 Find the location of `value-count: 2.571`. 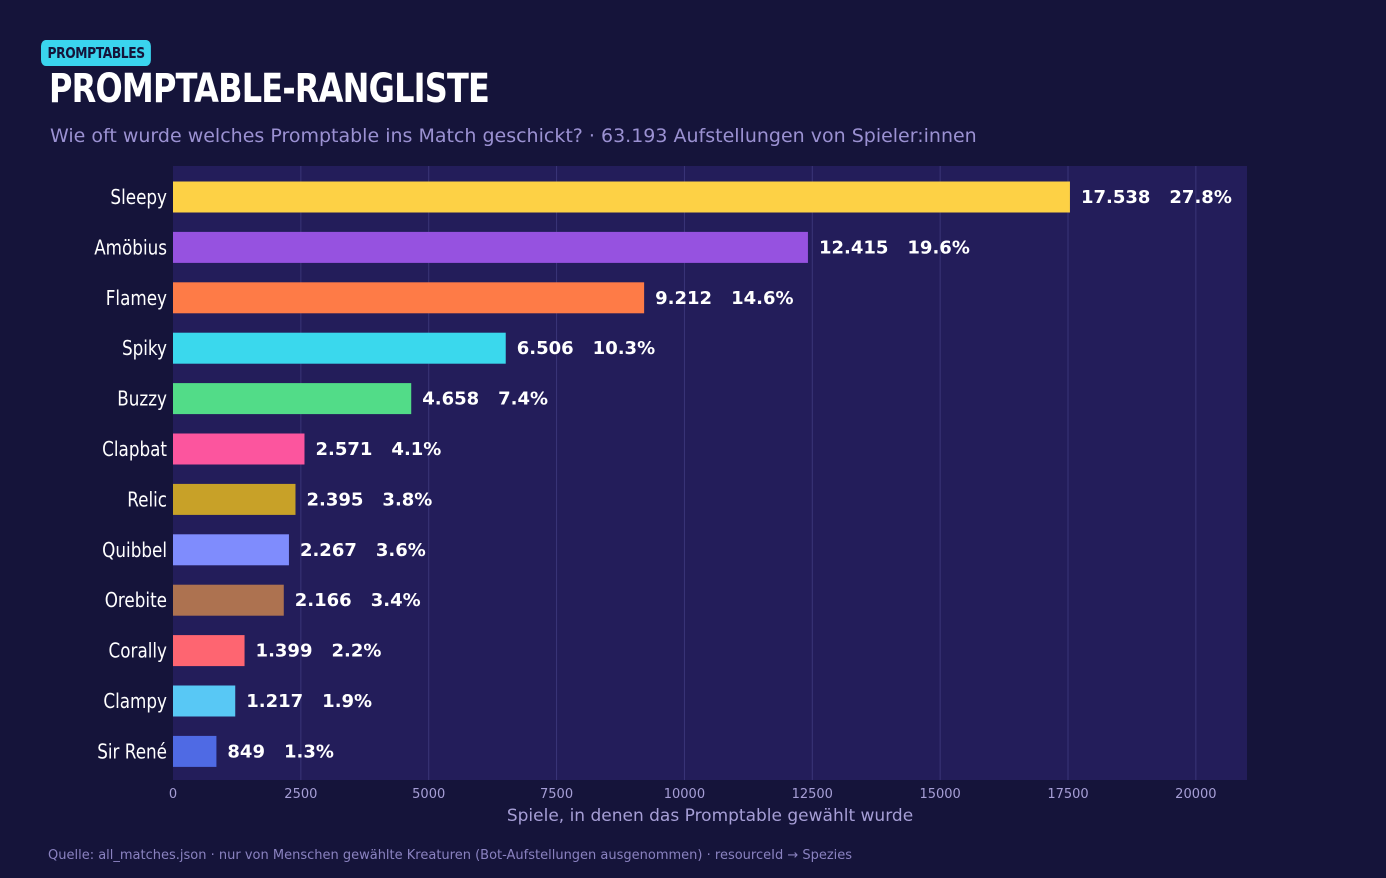

value-count: 2.571 is located at coordinates (343, 449).